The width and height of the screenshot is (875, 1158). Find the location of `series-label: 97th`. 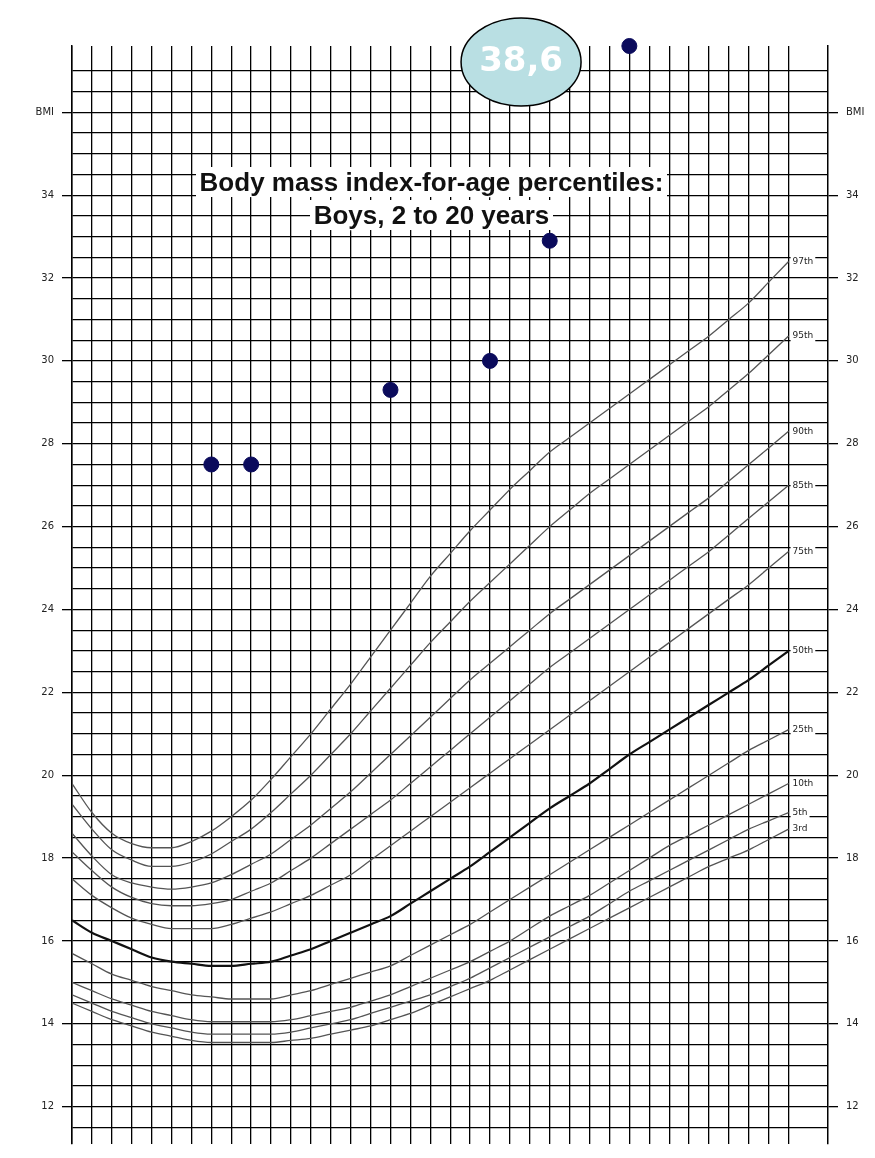

series-label: 97th is located at coordinates (803, 260).